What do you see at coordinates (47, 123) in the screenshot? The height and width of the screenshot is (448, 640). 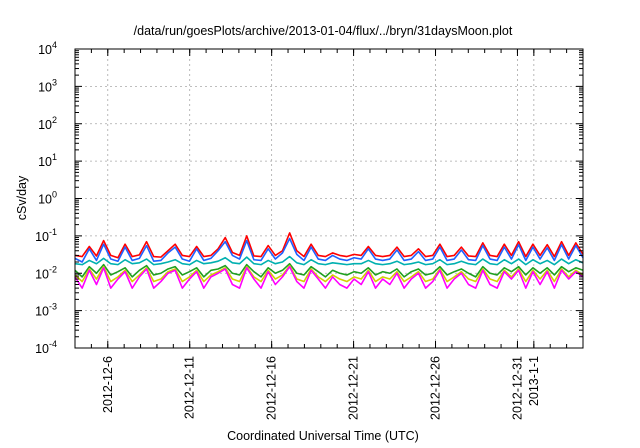 I see `y-tick-label: 10²` at bounding box center [47, 123].